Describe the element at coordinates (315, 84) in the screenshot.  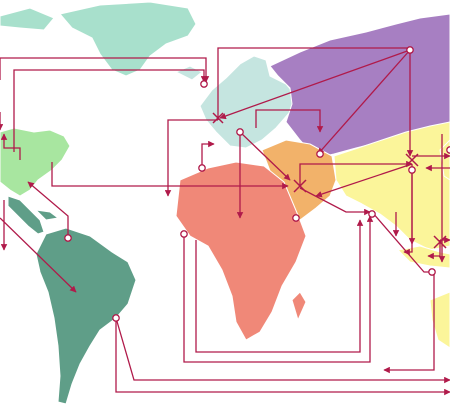
I see `route-russia-to-europe` at that location.